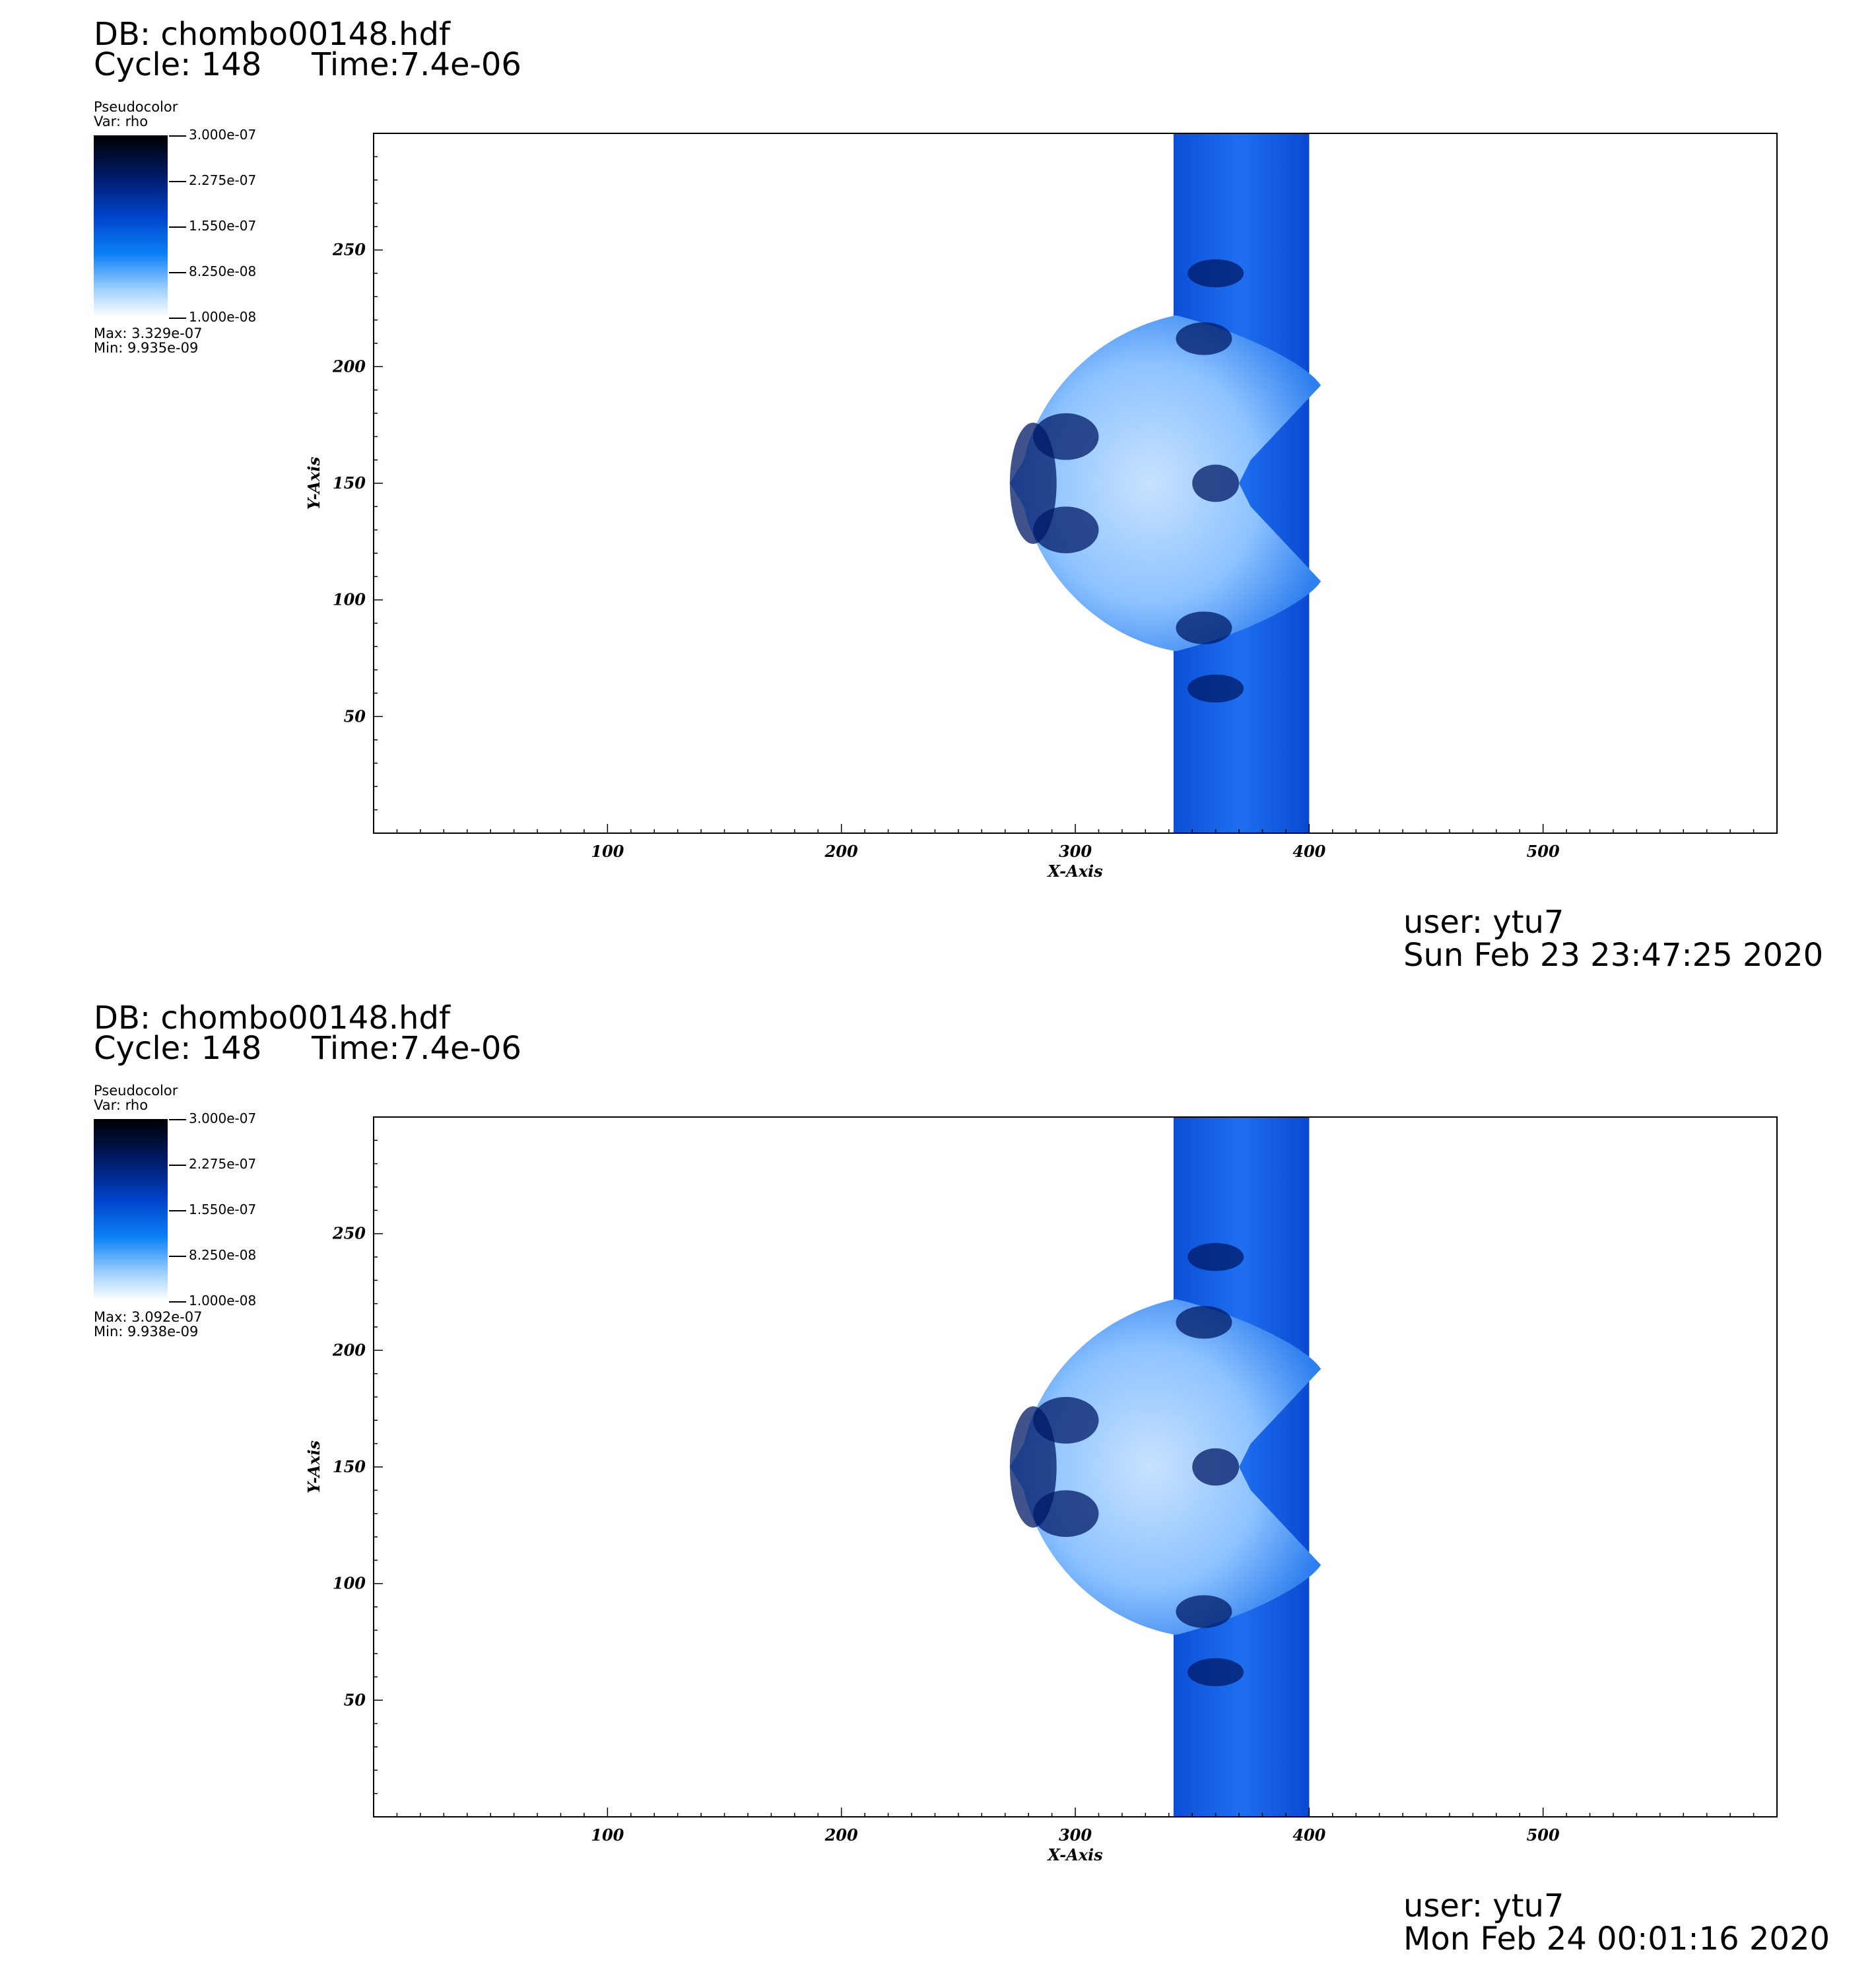 Image resolution: width=1876 pixels, height=1970 pixels. Describe the element at coordinates (146, 1332) in the screenshot. I see `legend-min: Min: 9.938e-09` at that location.